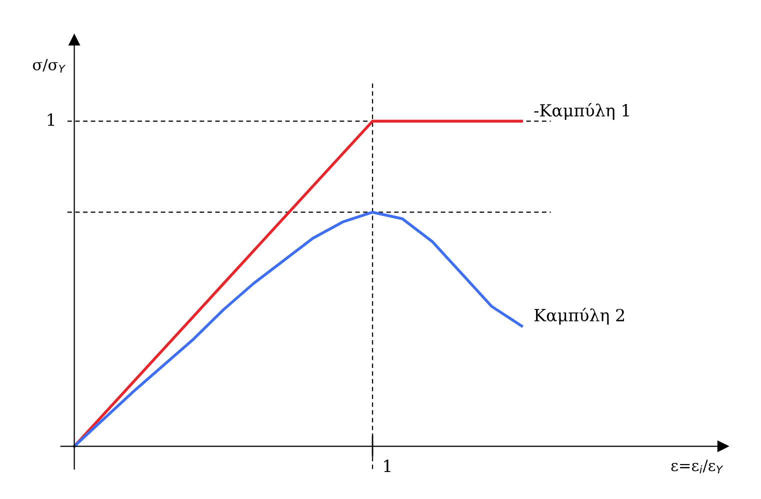 This screenshot has height=499, width=761. Describe the element at coordinates (581, 111) in the screenshot. I see `series-label: -Καμπύλη 1` at that location.